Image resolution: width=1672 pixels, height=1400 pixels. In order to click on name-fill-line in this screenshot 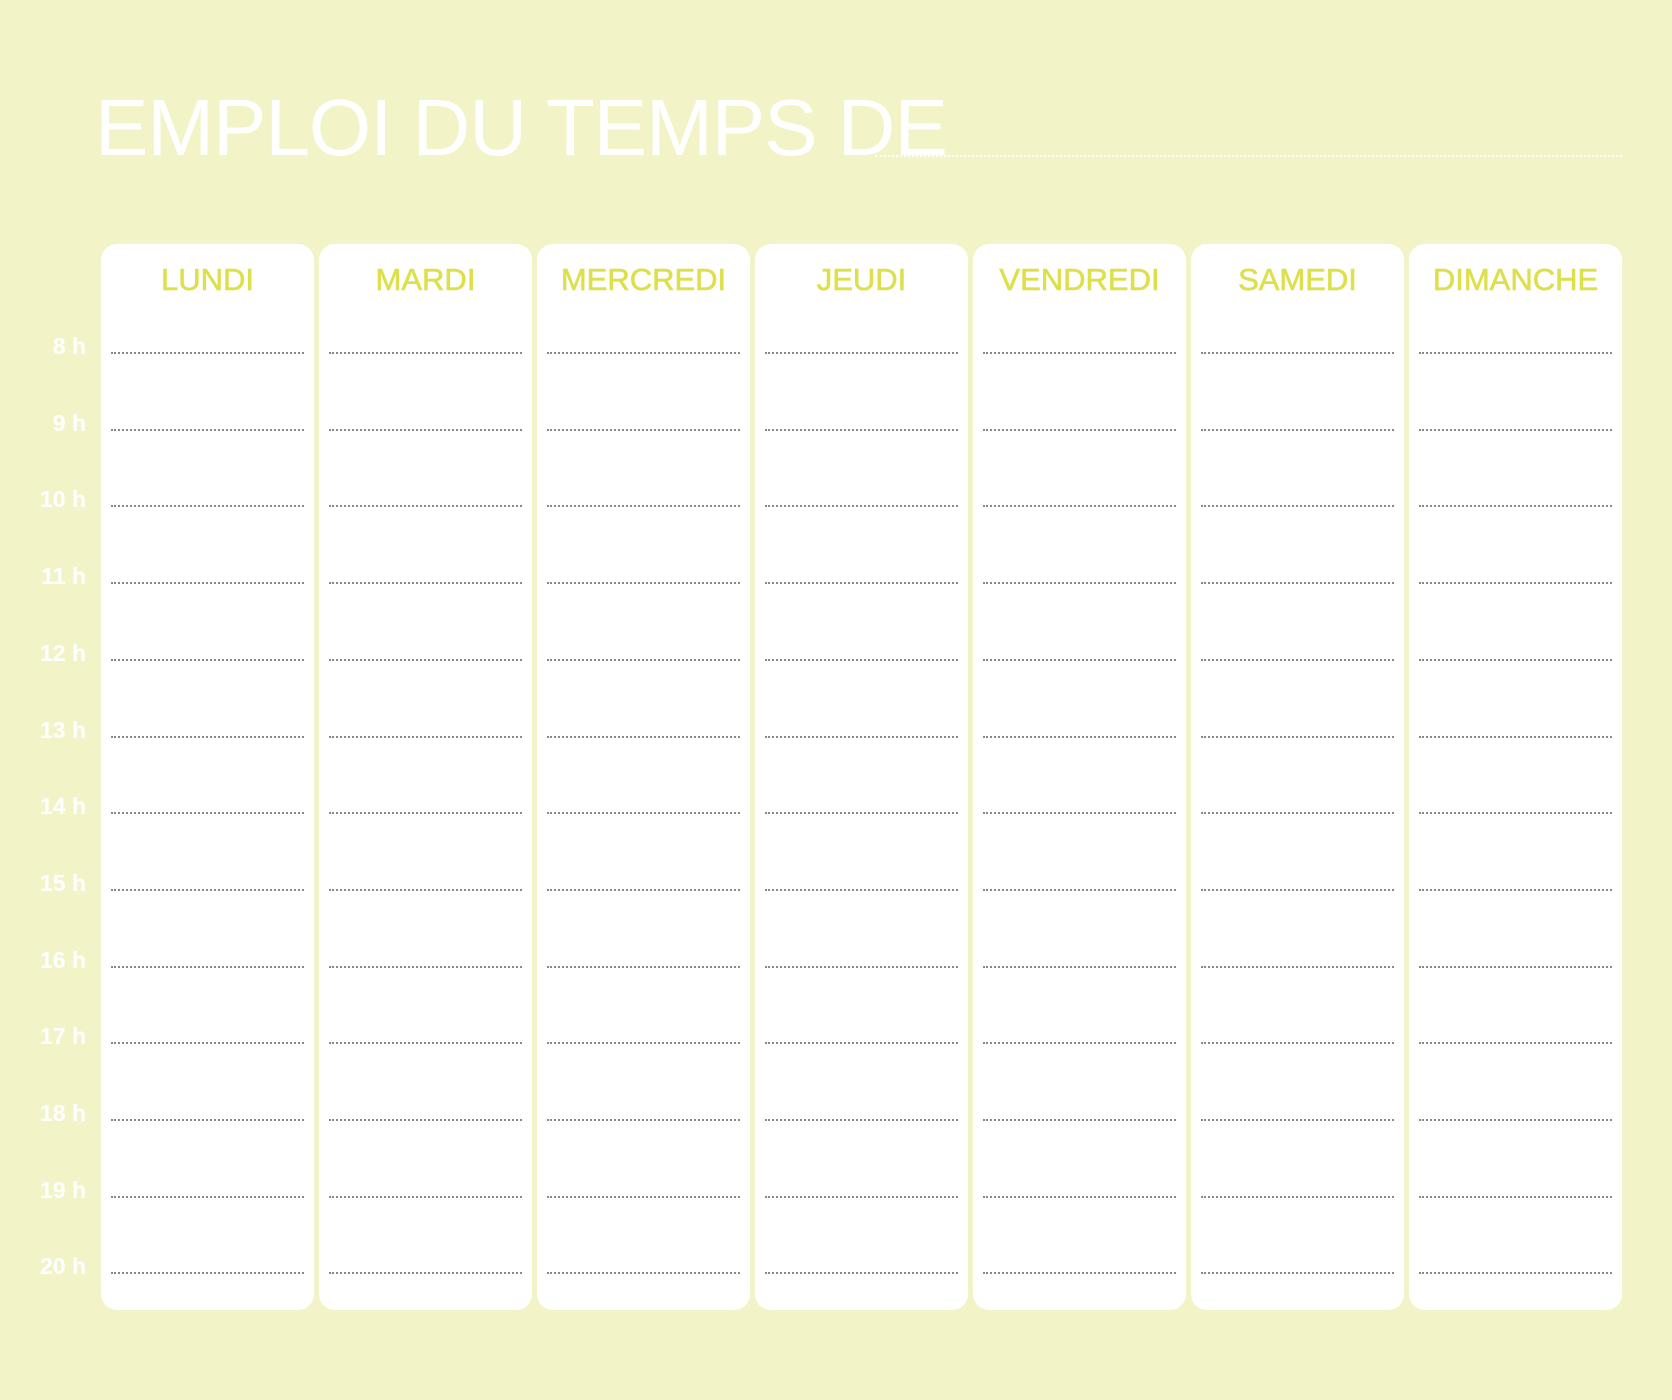, I will do `click(1248, 156)`.